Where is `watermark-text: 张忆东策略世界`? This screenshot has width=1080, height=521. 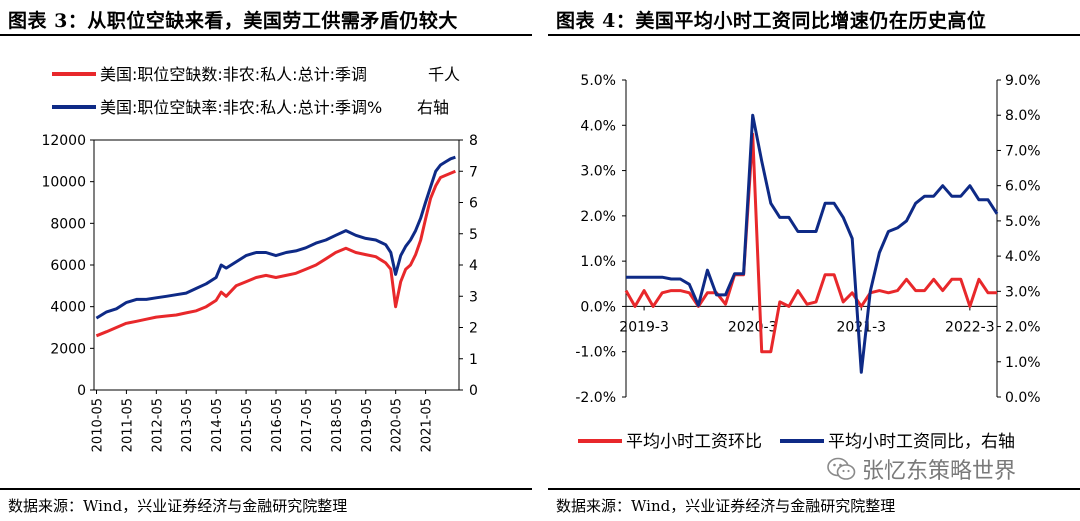
watermark-text: 张忆东策略世界 is located at coordinates (939, 471).